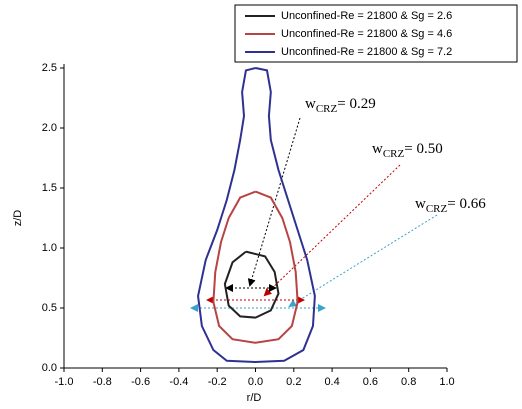 Image resolution: width=522 pixels, height=409 pixels. What do you see at coordinates (49, 248) in the screenshot?
I see `y-tick-label: 1.0` at bounding box center [49, 248].